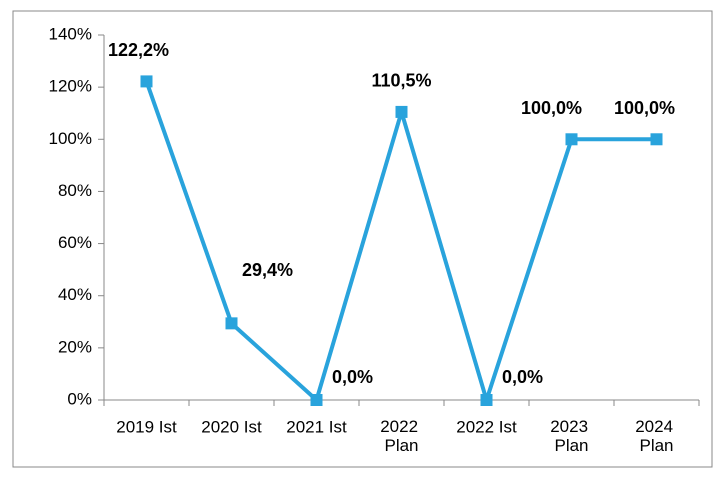  Describe the element at coordinates (70, 86) in the screenshot. I see `y-tick-label: 120%` at that location.